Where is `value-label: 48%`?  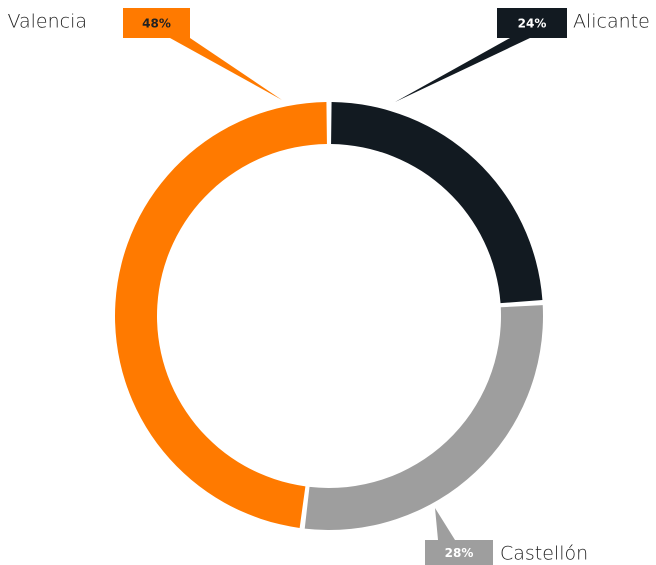
value-label: 48% is located at coordinates (156, 24).